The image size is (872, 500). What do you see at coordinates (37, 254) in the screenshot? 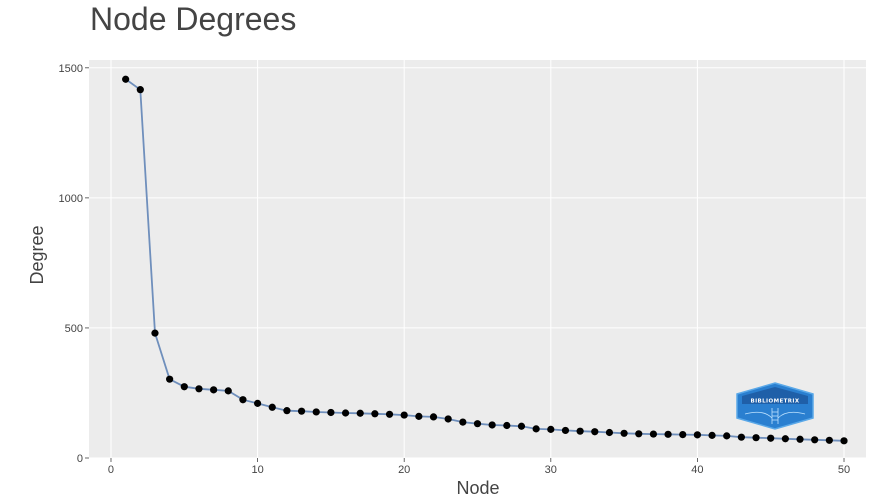
I see `y-axis-title: Degree` at bounding box center [37, 254].